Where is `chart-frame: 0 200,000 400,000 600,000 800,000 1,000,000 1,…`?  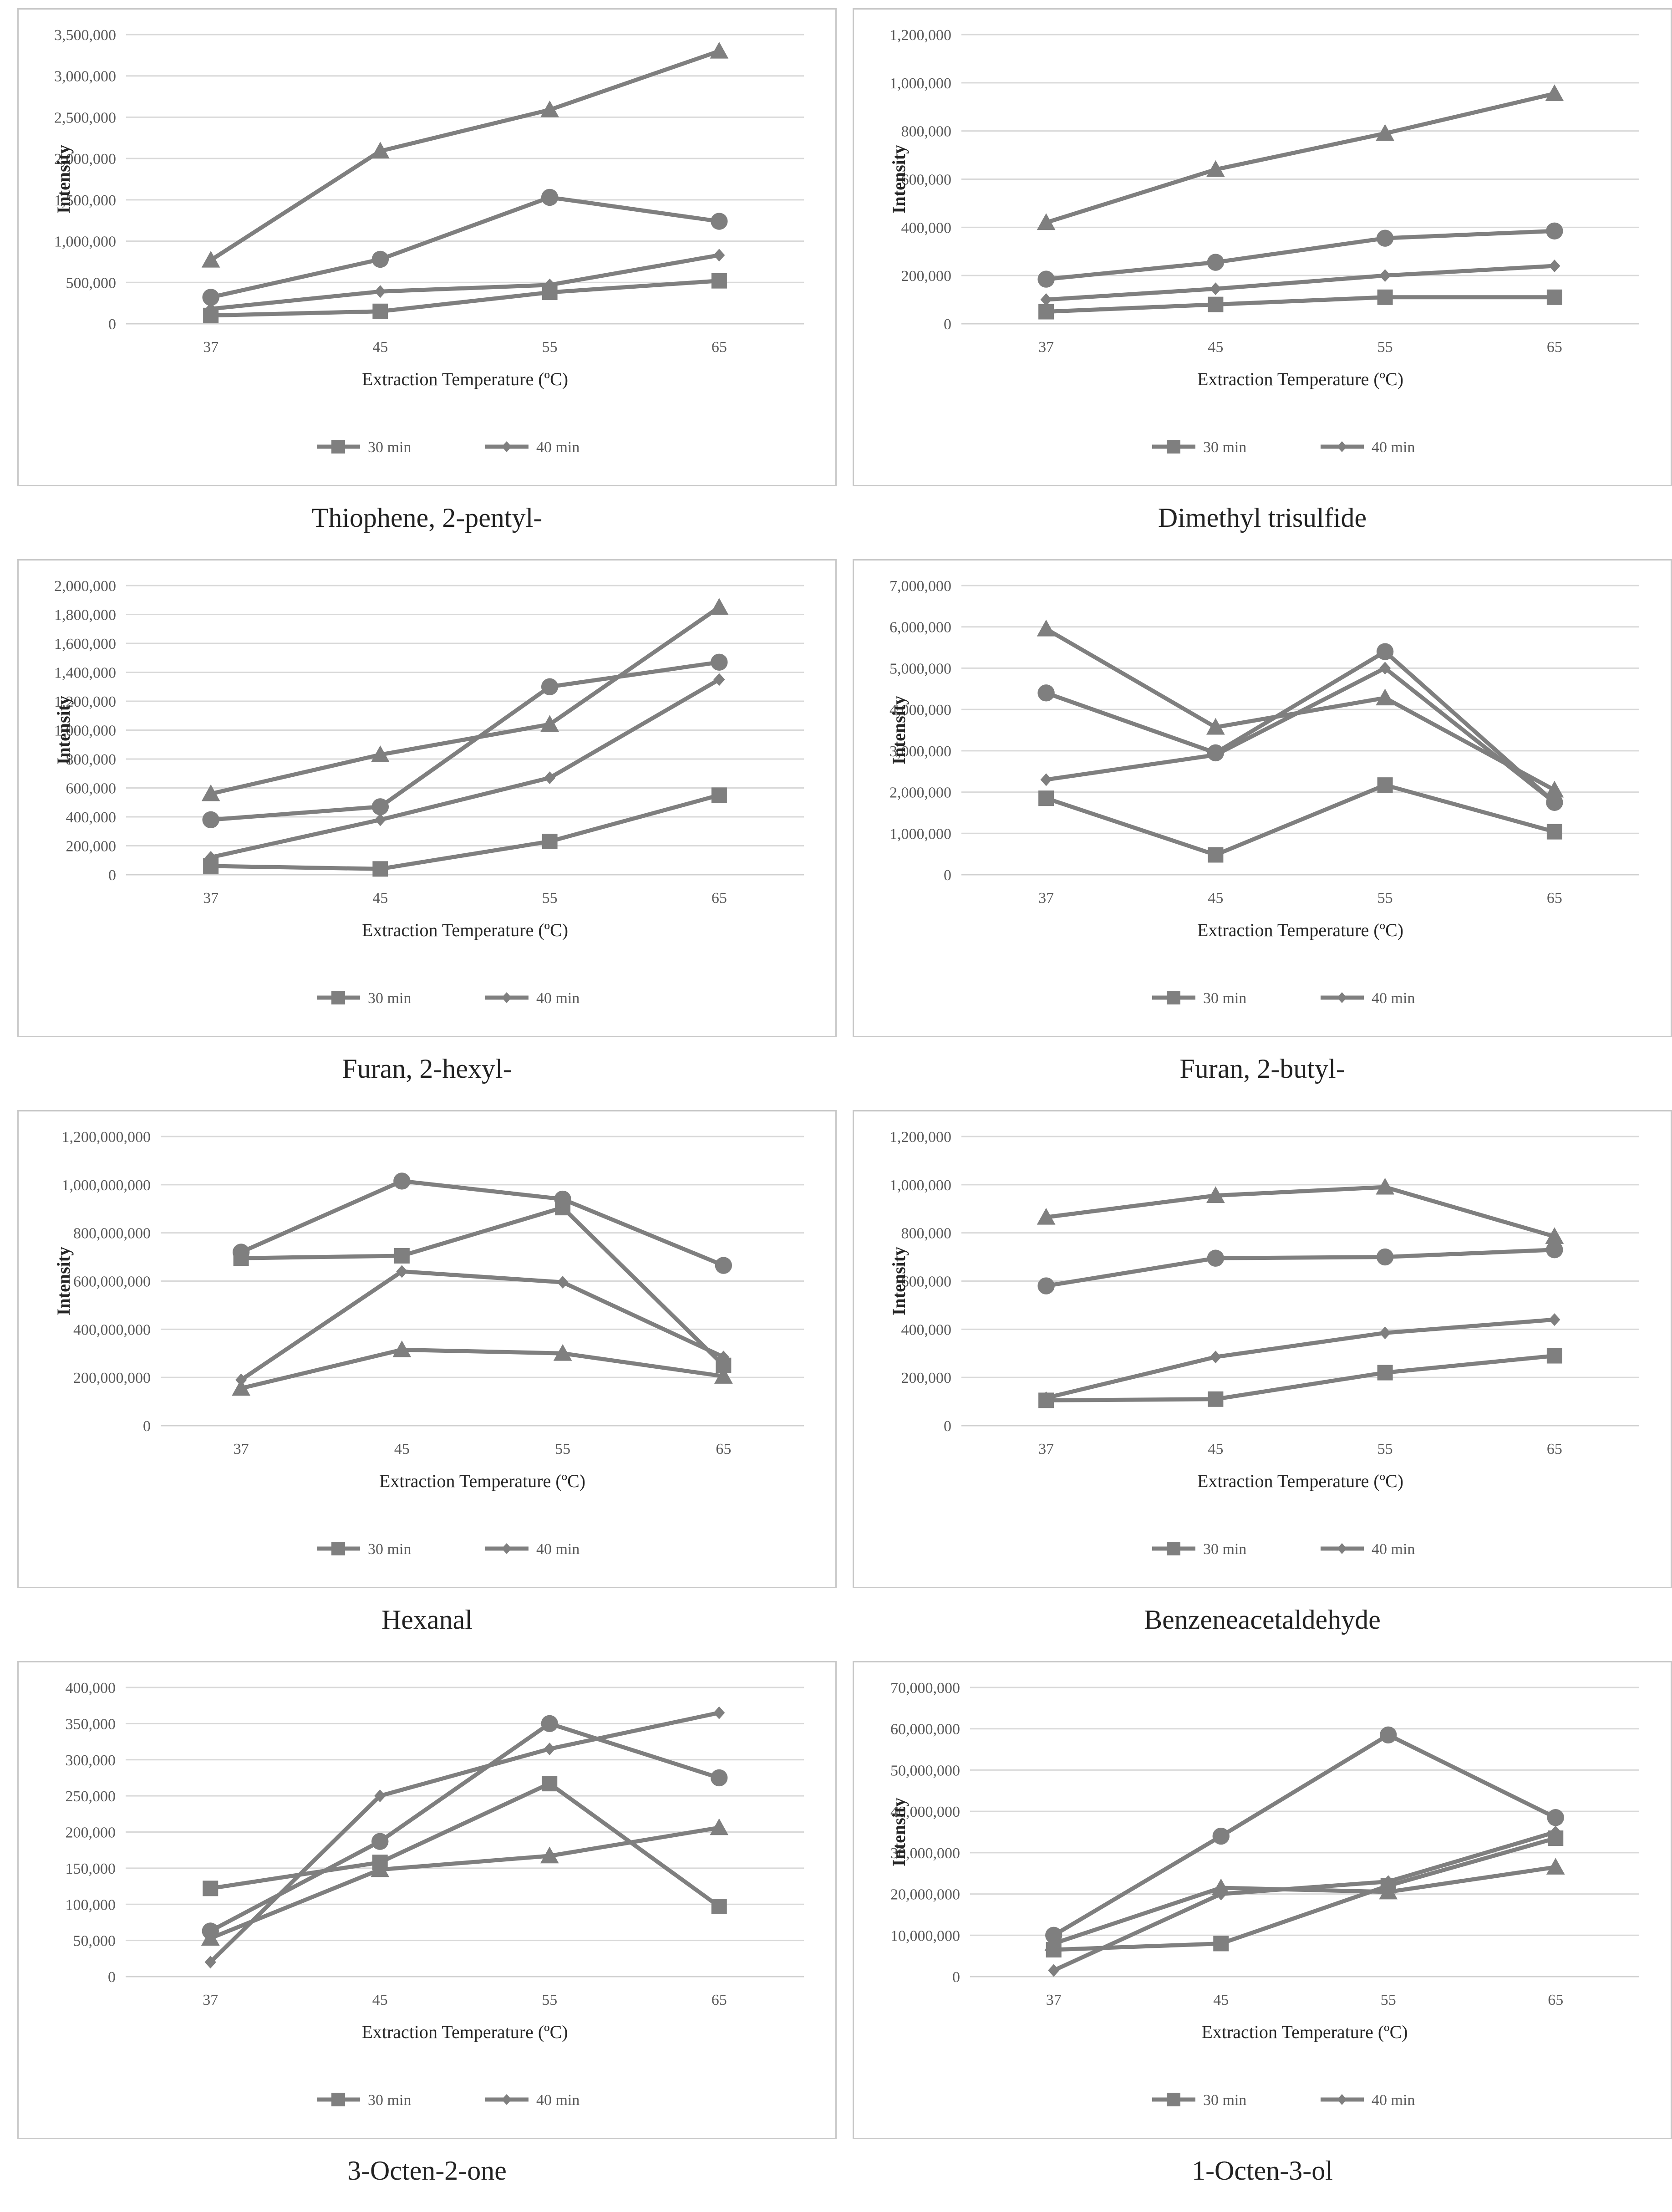
chart-frame: 0 200,000 400,000 600,000 800,000 1,000,000 1,… is located at coordinates (1262, 247).